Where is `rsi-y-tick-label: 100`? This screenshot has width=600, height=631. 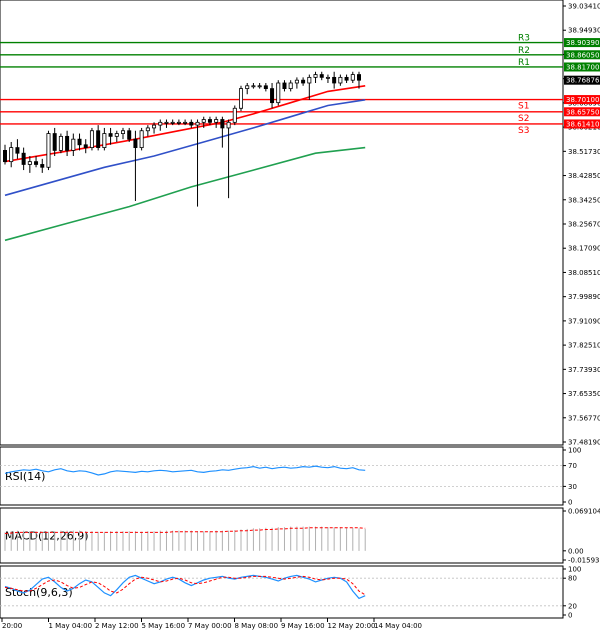 rsi-y-tick-label: 100 is located at coordinates (574, 451).